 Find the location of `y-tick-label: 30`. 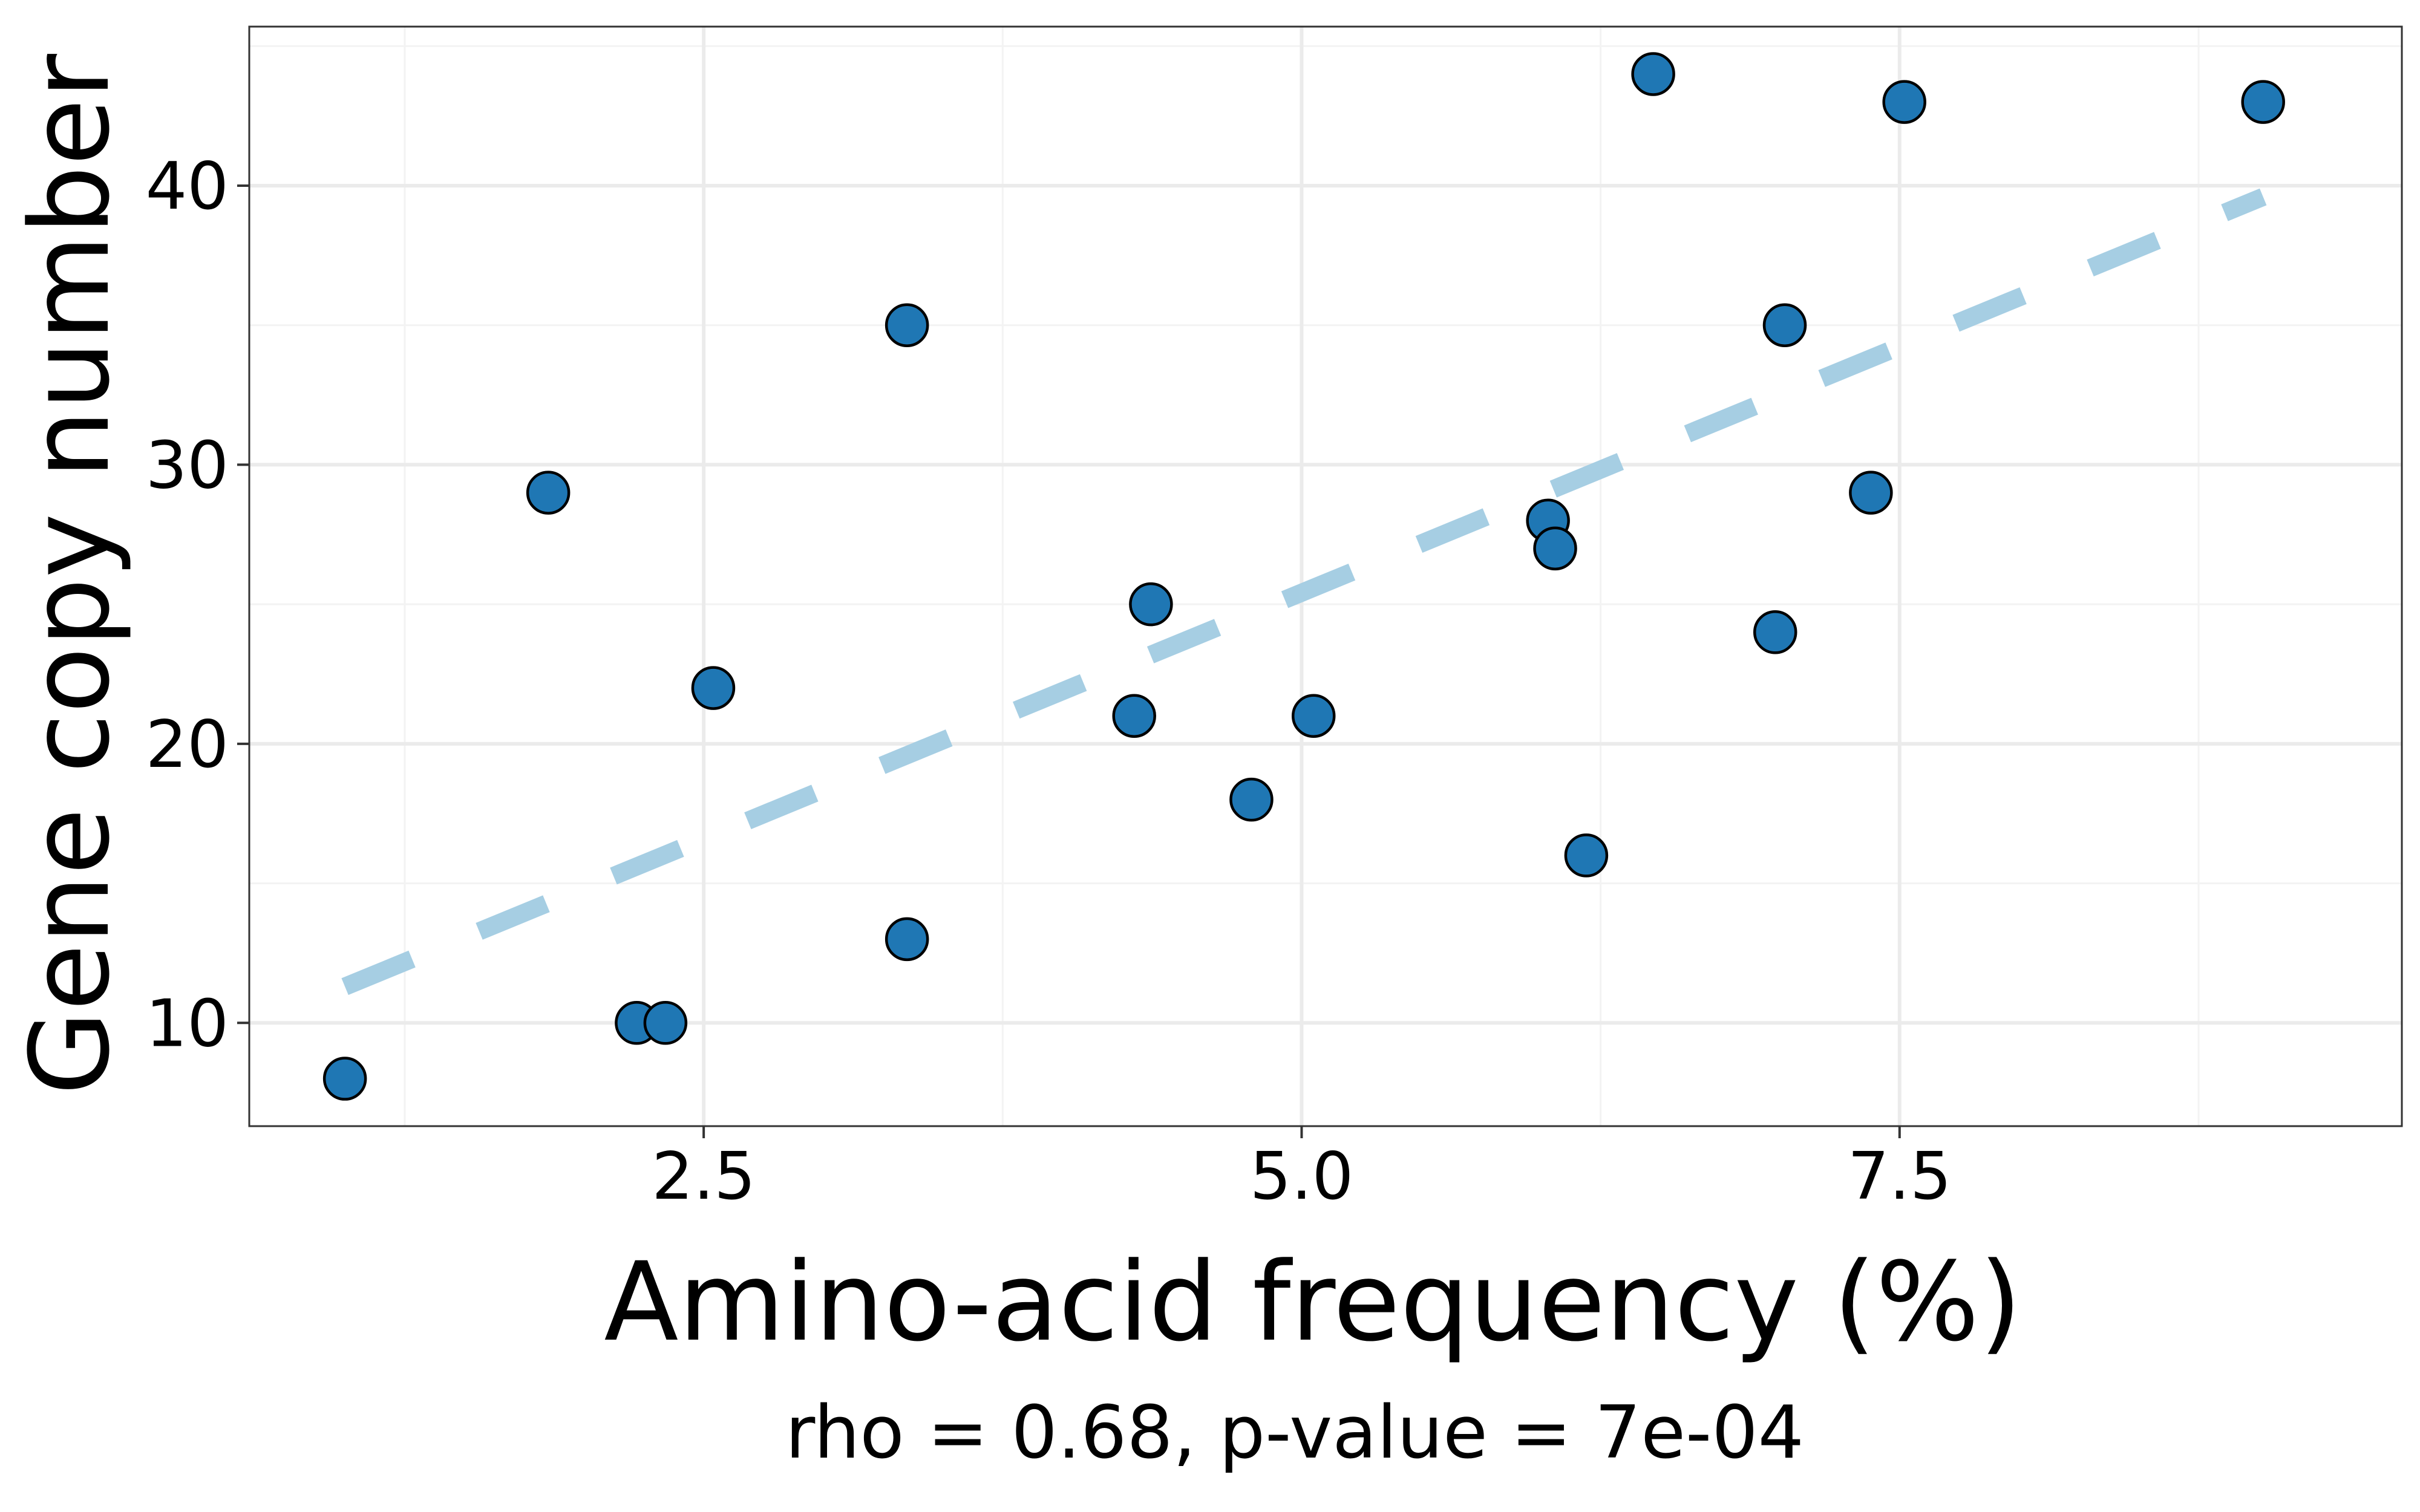

y-tick-label: 30 is located at coordinates (187, 466).